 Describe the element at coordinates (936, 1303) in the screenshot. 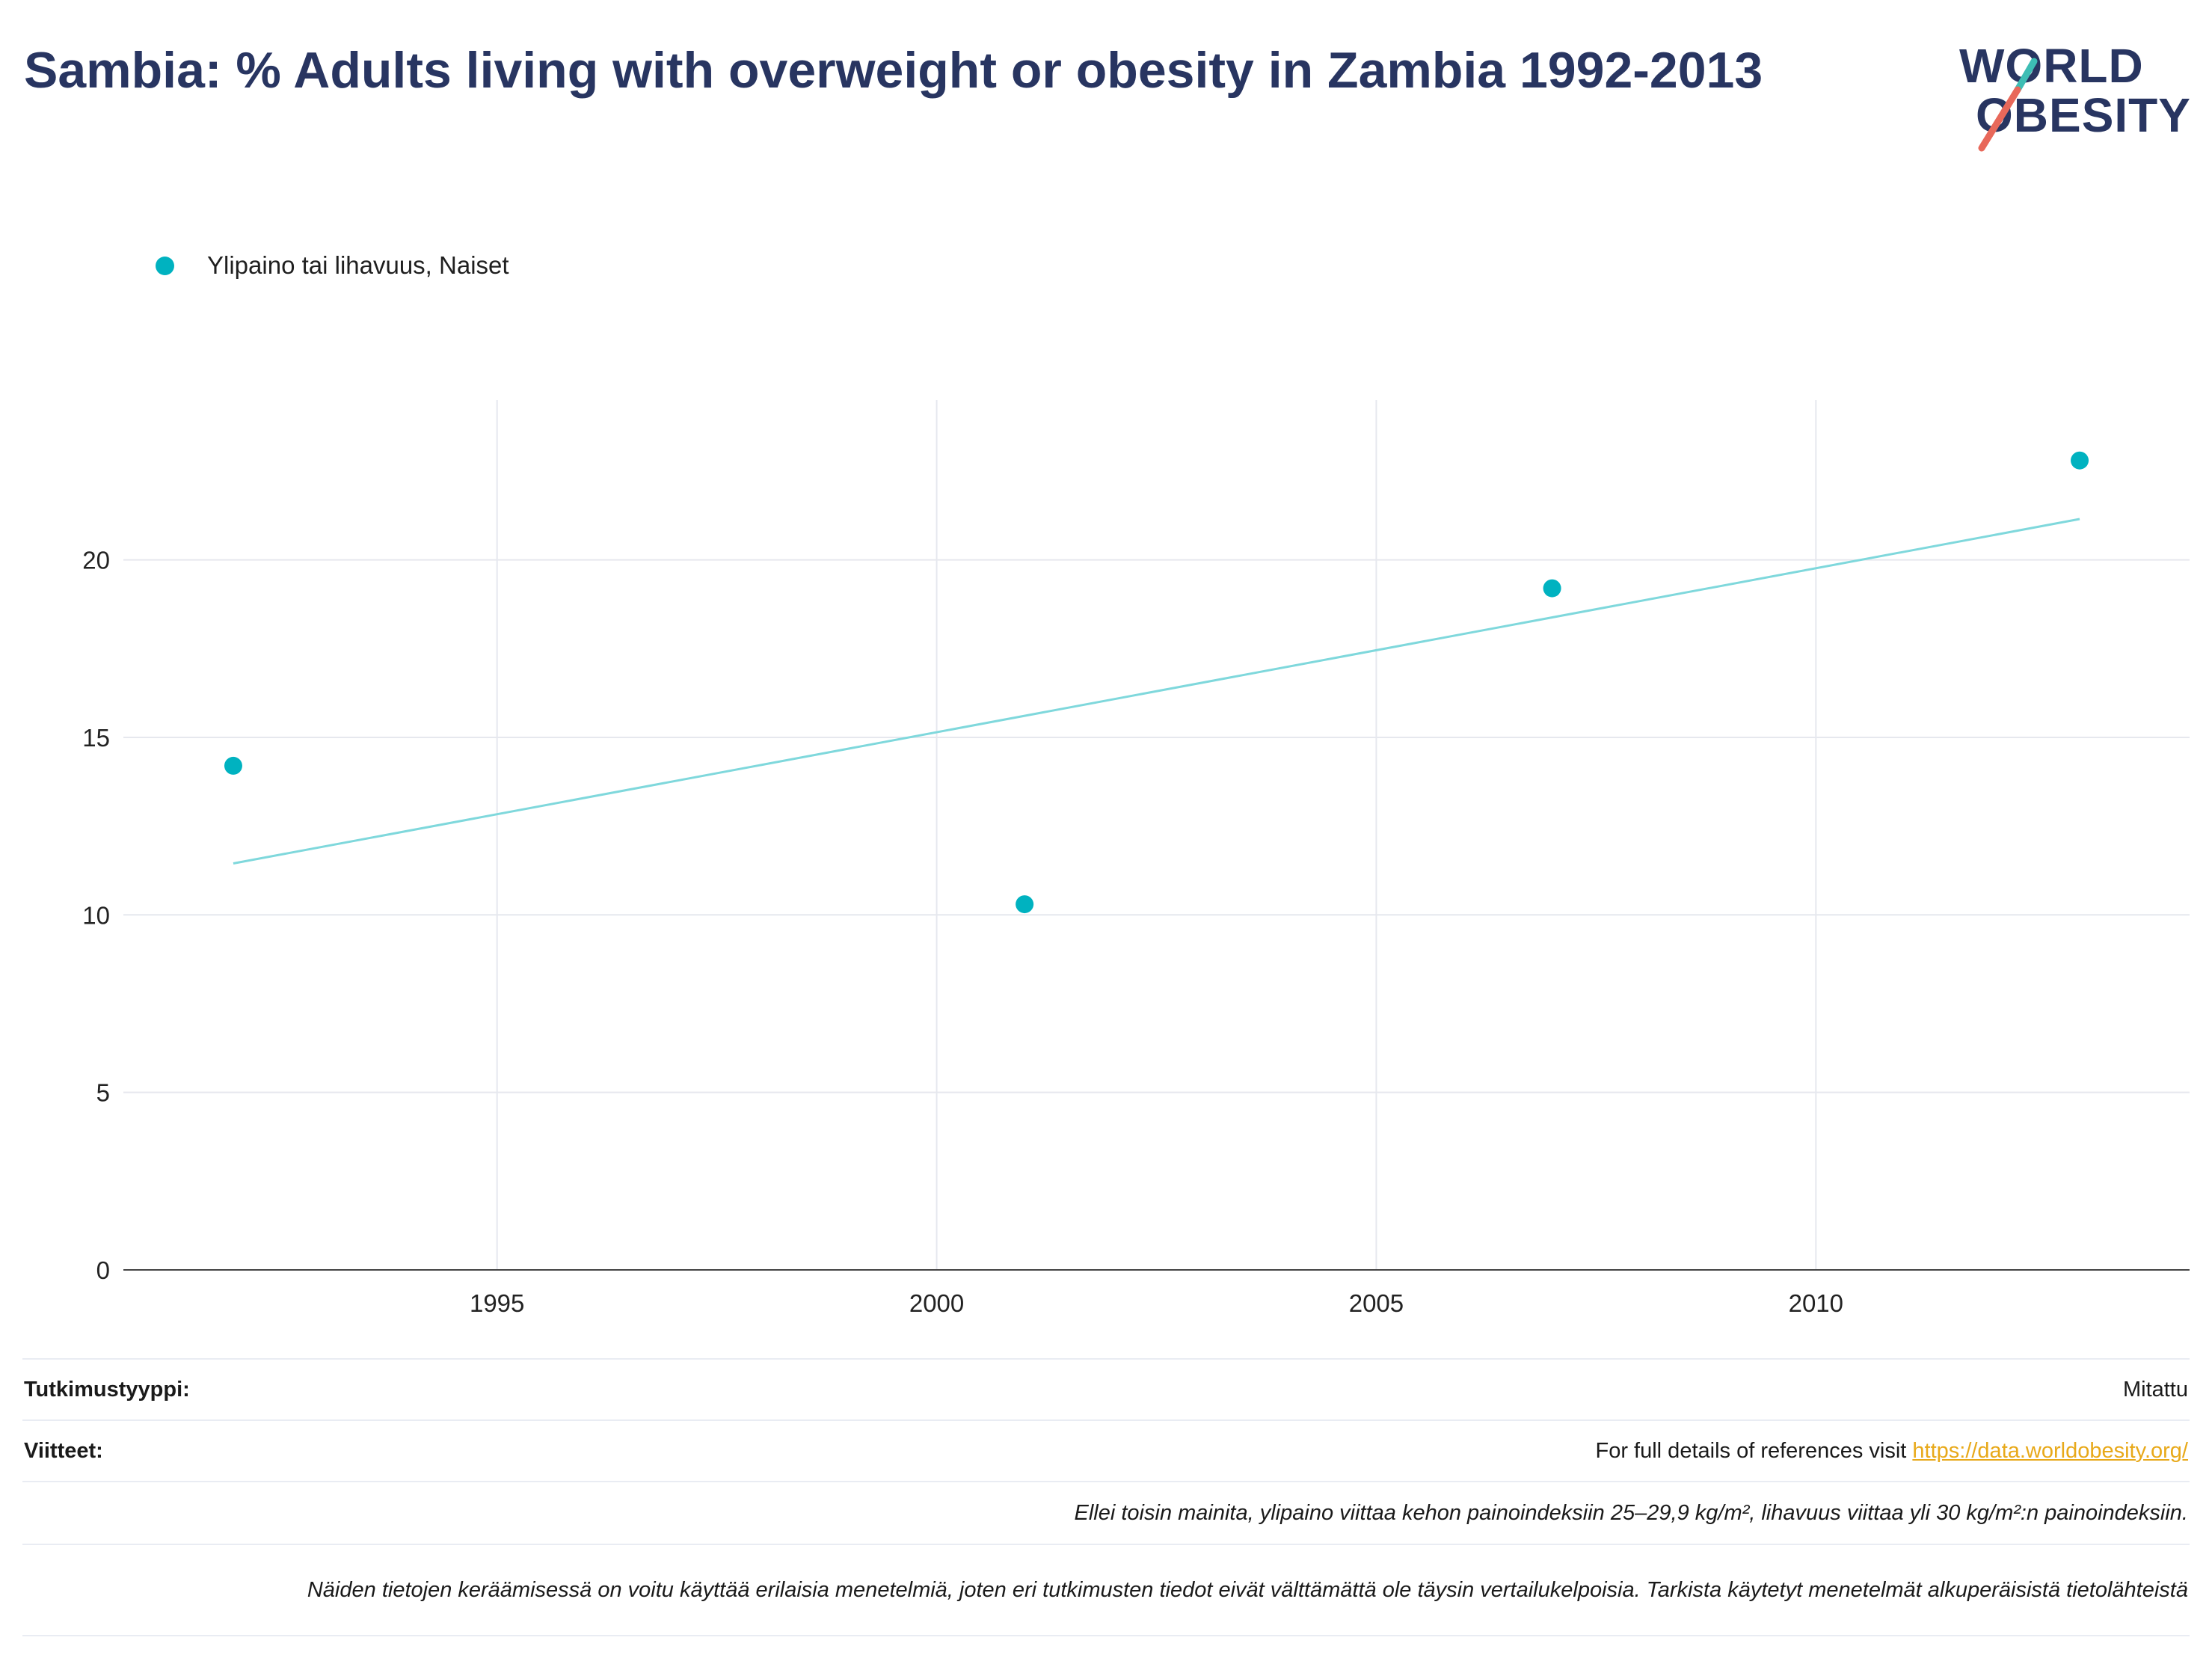

I see `x-tick-label: 2000` at that location.